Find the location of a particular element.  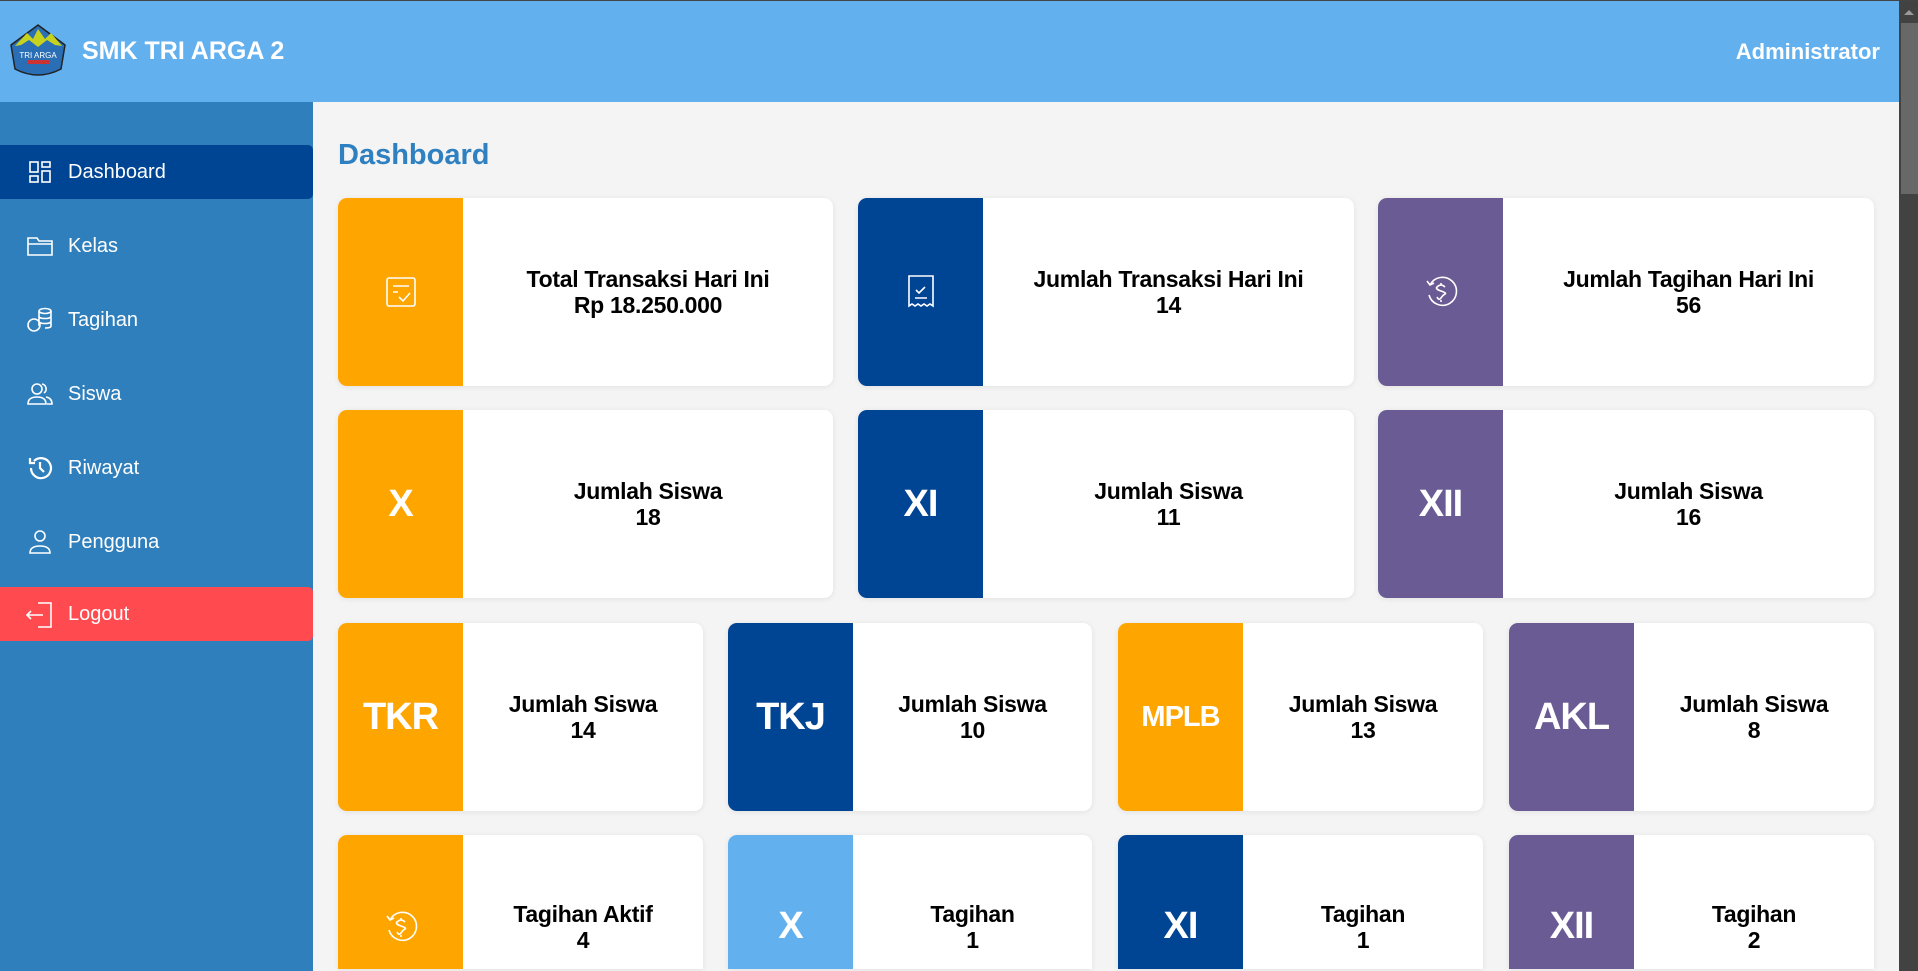

card-value: 16 is located at coordinates (1688, 517).